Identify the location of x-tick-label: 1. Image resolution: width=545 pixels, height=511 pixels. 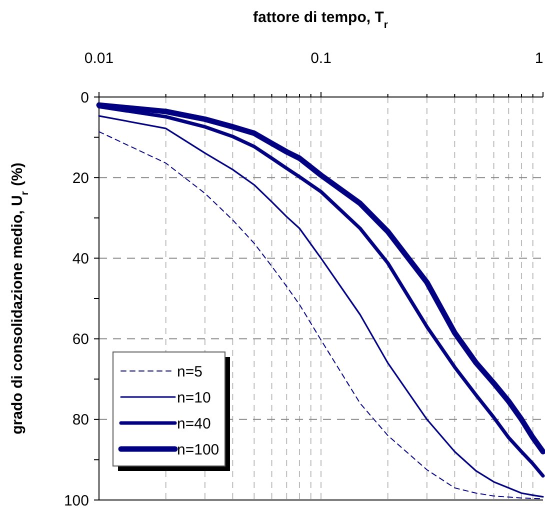
(539, 58).